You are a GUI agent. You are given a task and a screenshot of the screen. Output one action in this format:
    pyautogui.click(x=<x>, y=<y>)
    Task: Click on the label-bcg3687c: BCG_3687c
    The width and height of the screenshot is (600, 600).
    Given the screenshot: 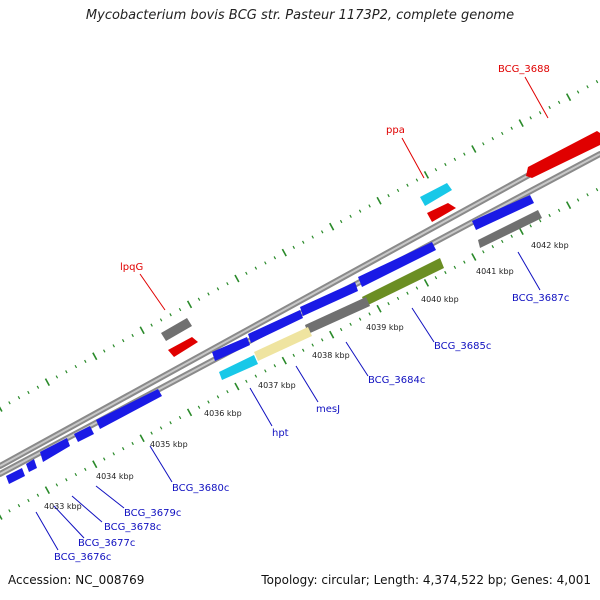 What is the action you would take?
    pyautogui.click(x=540, y=298)
    